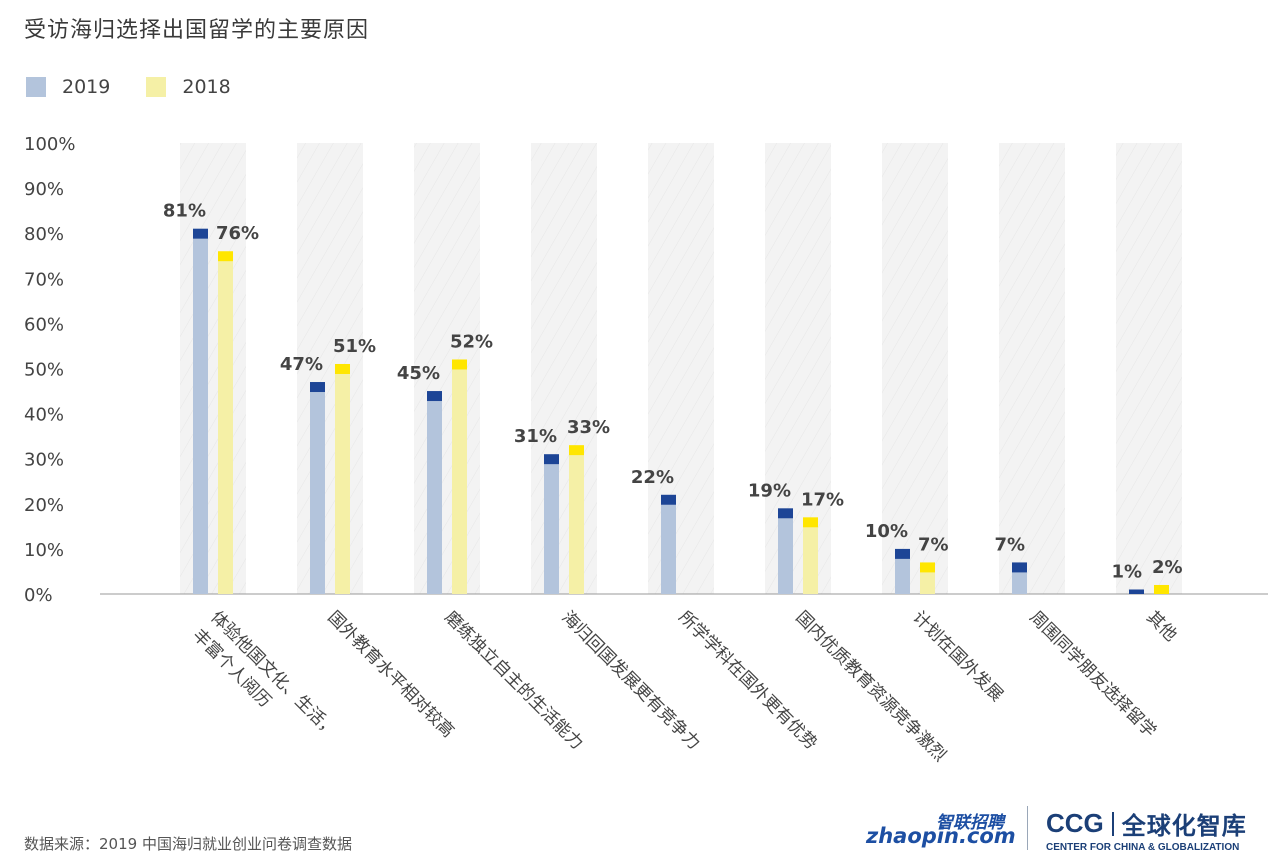  What do you see at coordinates (471, 341) in the screenshot?
I see `value-label-2018: 52%` at bounding box center [471, 341].